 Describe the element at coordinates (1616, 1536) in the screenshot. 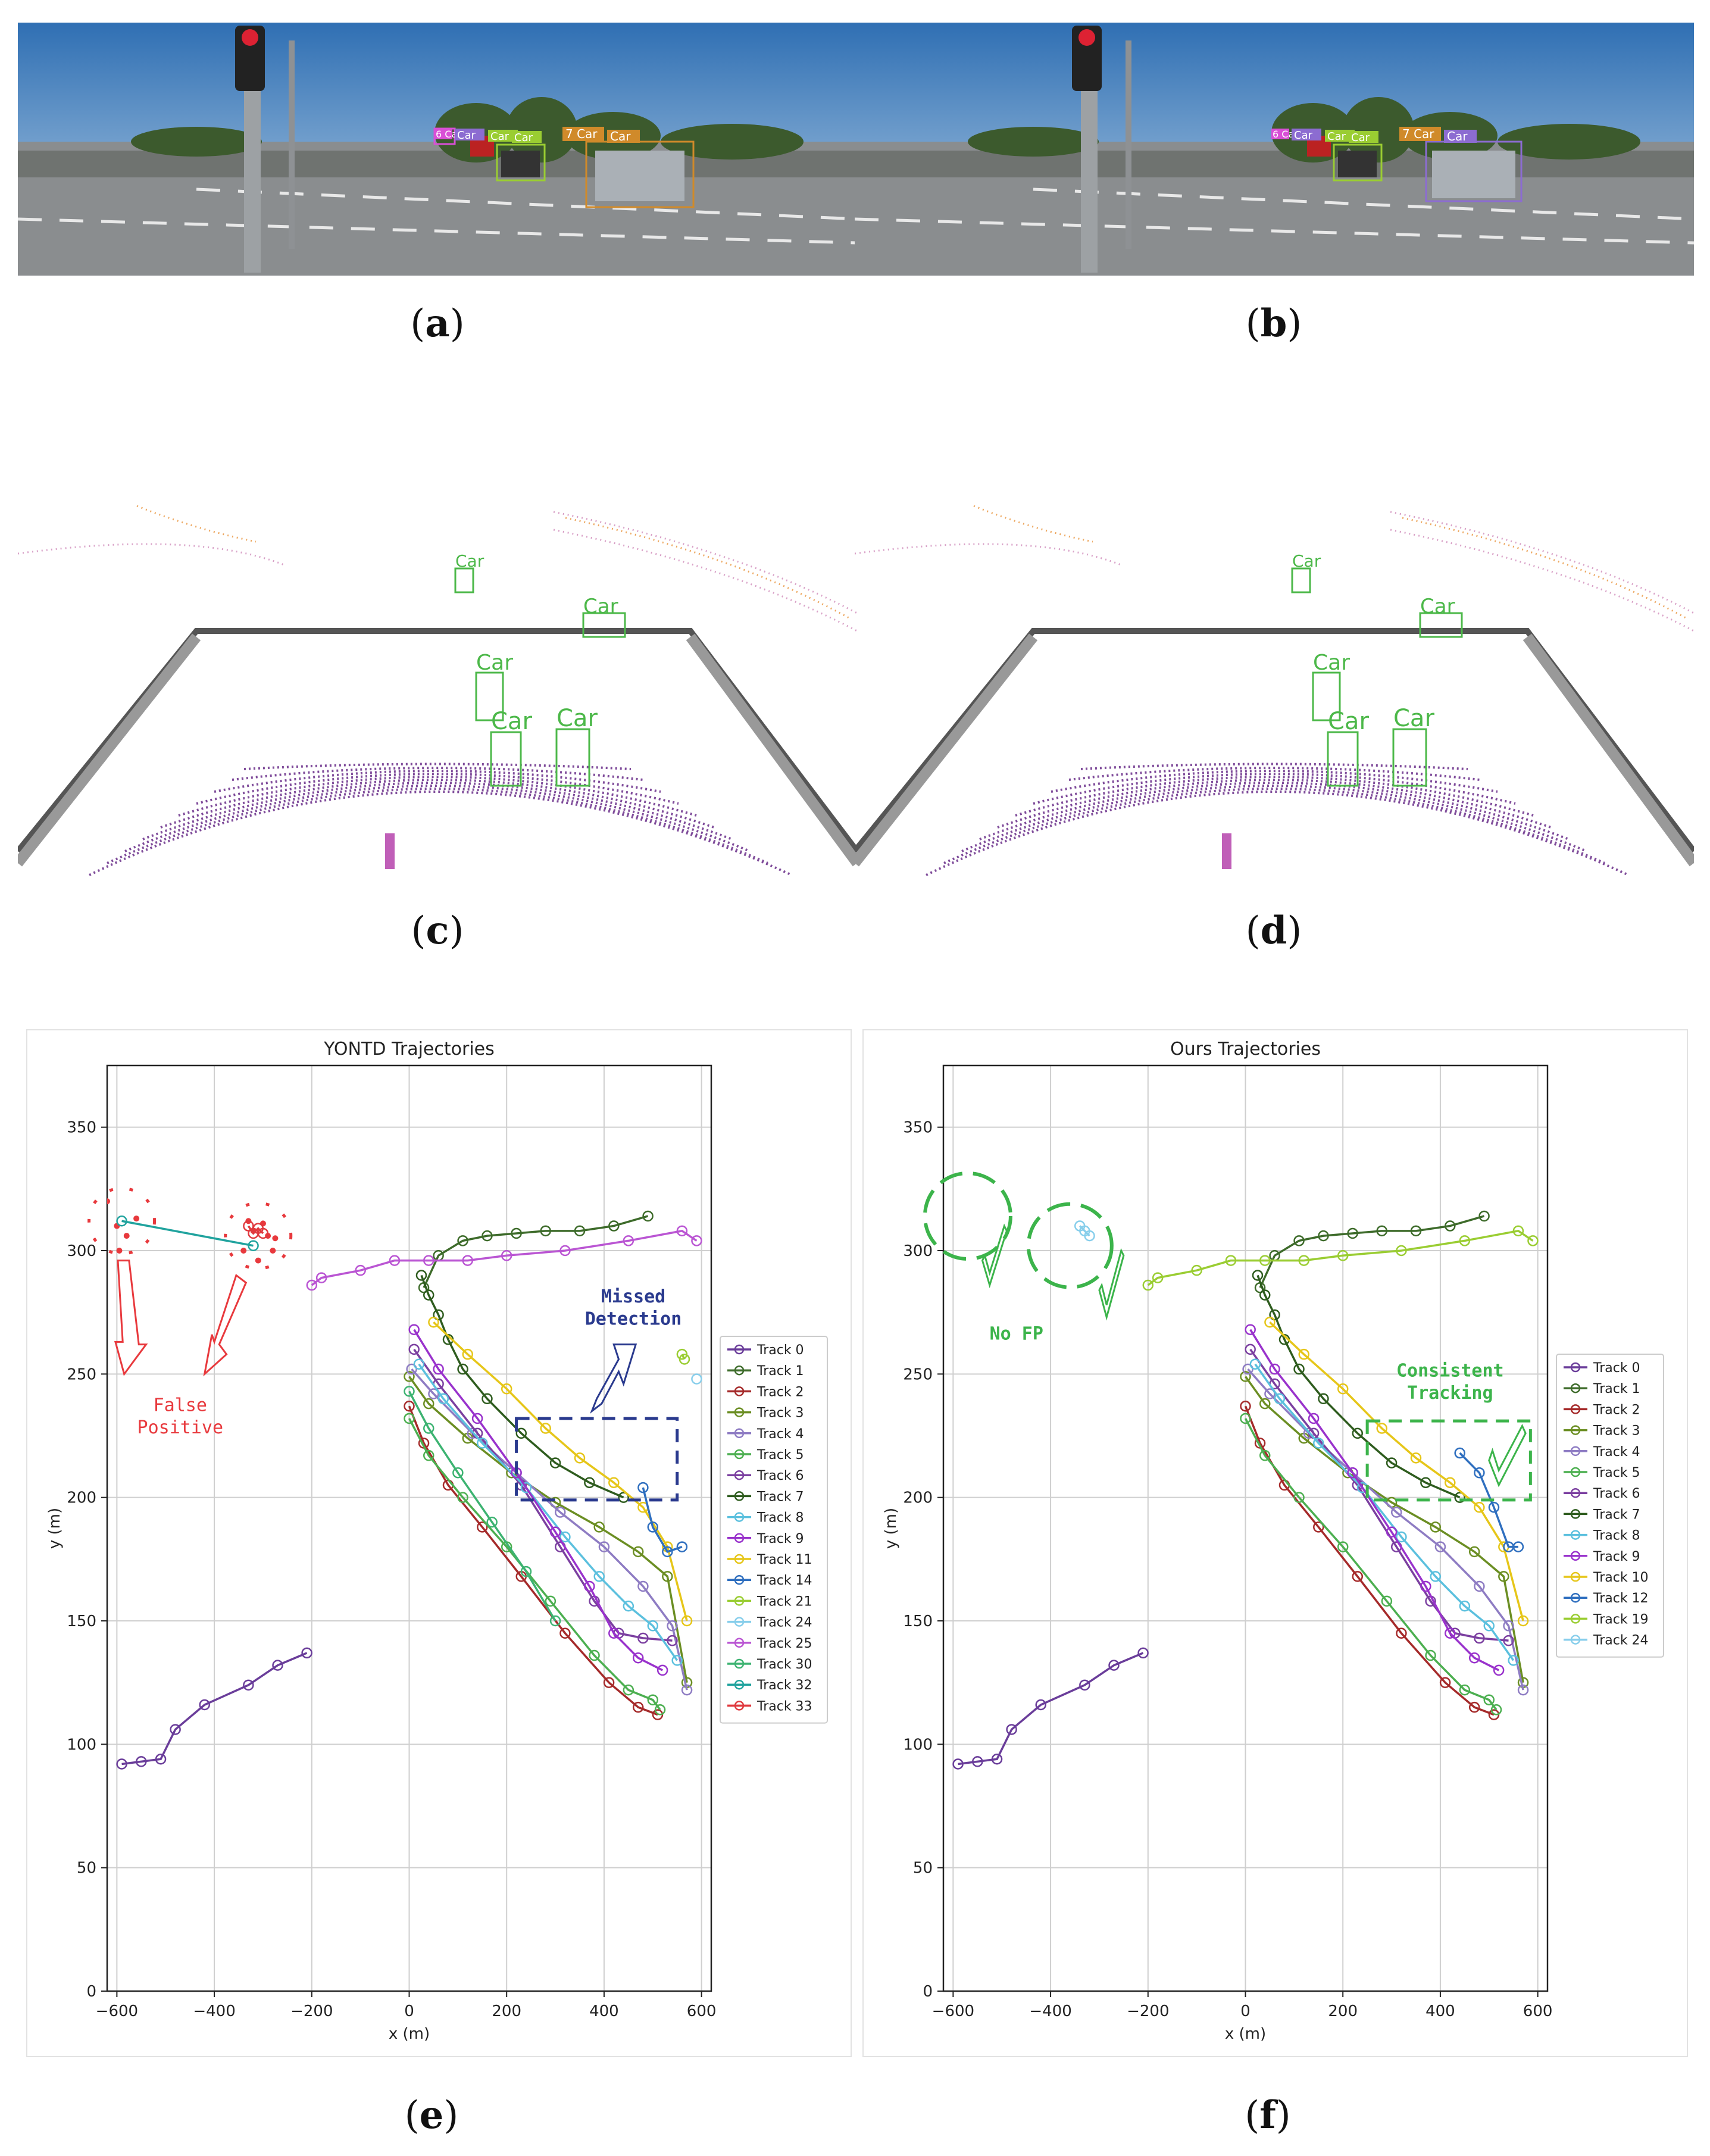

I see `legend-label: Track 8` at that location.